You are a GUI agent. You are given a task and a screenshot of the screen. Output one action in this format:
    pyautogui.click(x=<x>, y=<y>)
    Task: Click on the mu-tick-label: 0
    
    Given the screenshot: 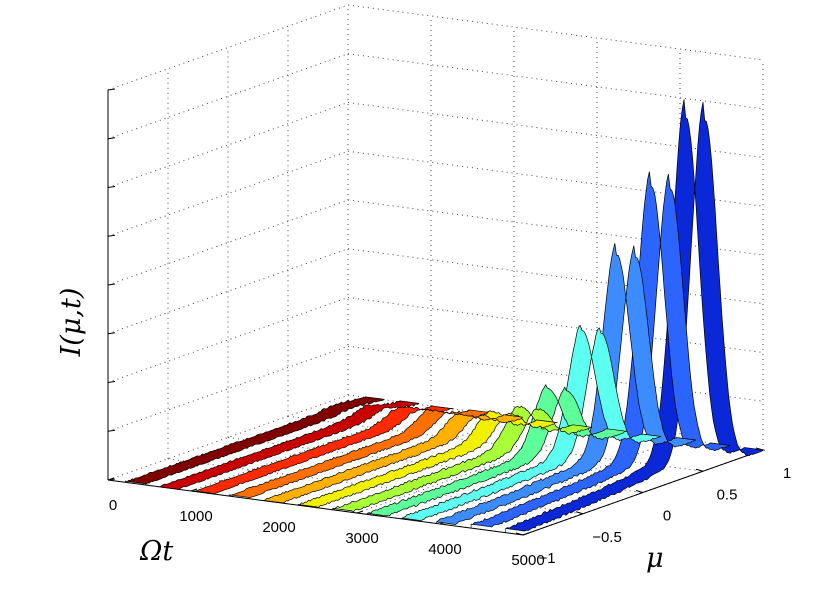 What is the action you would take?
    pyautogui.click(x=667, y=516)
    